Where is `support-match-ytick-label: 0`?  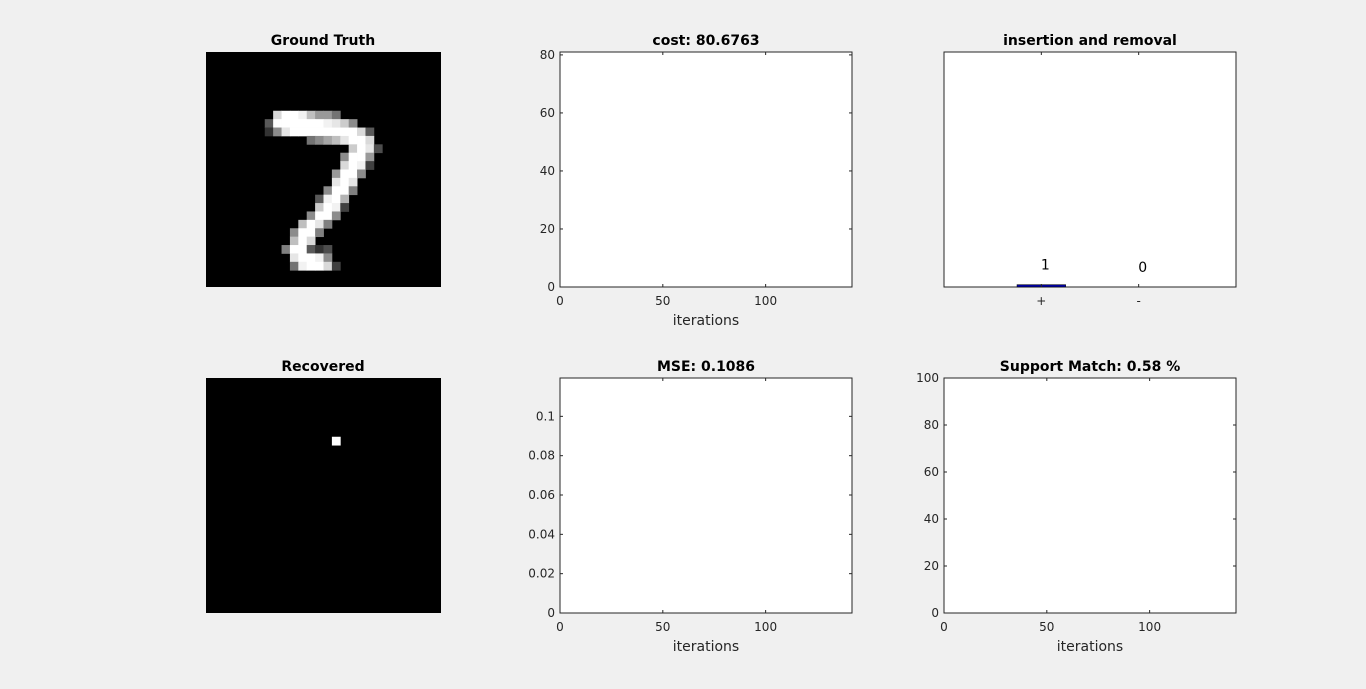 support-match-ytick-label: 0 is located at coordinates (935, 613).